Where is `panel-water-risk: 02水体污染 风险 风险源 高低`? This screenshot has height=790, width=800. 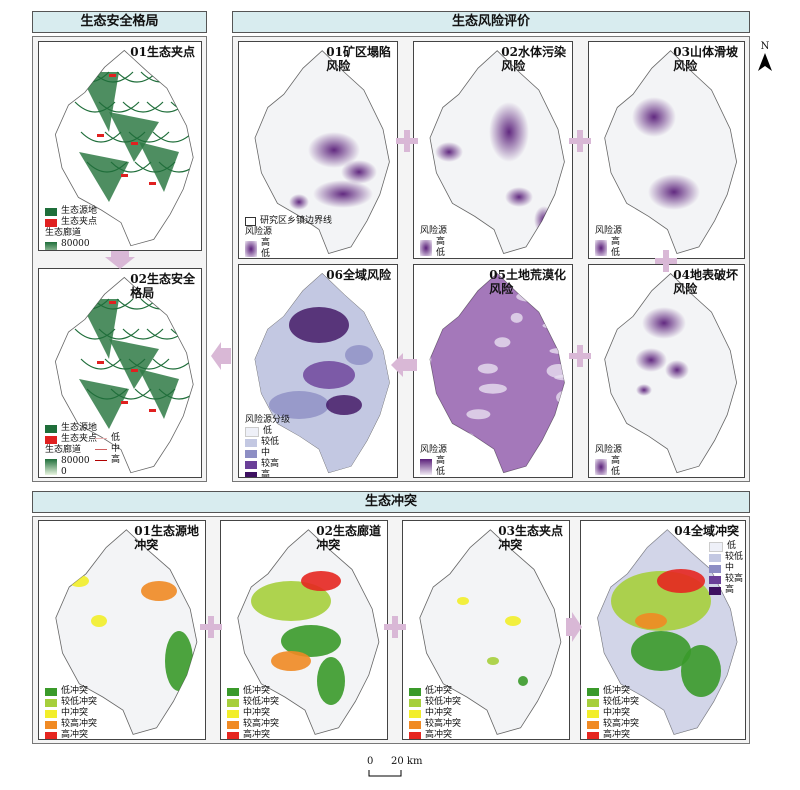
panel-water-risk: 02水体污染 风险 风险源 高低 is located at coordinates (493, 150).